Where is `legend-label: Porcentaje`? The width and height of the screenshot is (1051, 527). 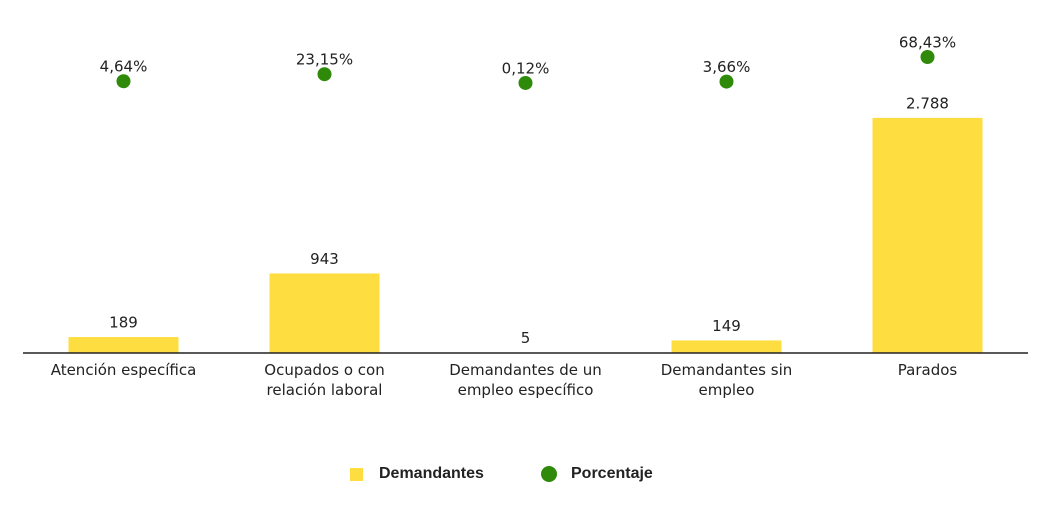
legend-label: Porcentaje is located at coordinates (612, 473).